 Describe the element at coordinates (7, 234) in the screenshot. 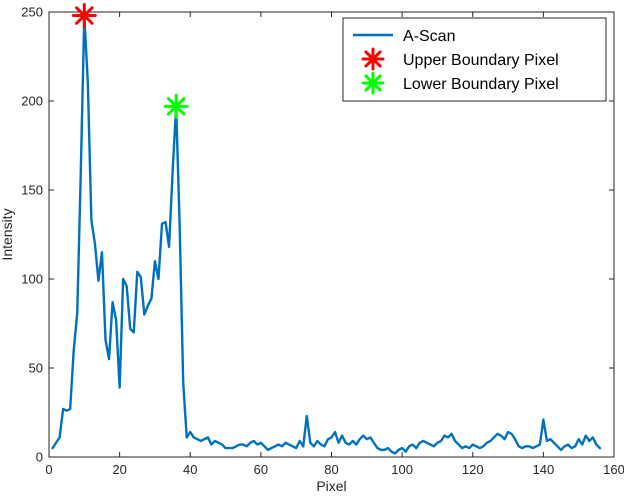

I see `y-axis-label: Intensity` at that location.